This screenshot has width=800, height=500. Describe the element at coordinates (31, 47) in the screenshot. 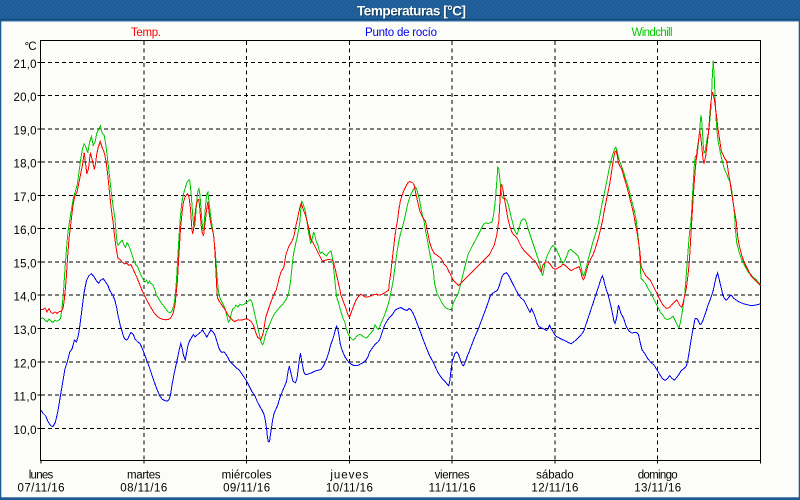

I see `svg-text: °C` at that location.